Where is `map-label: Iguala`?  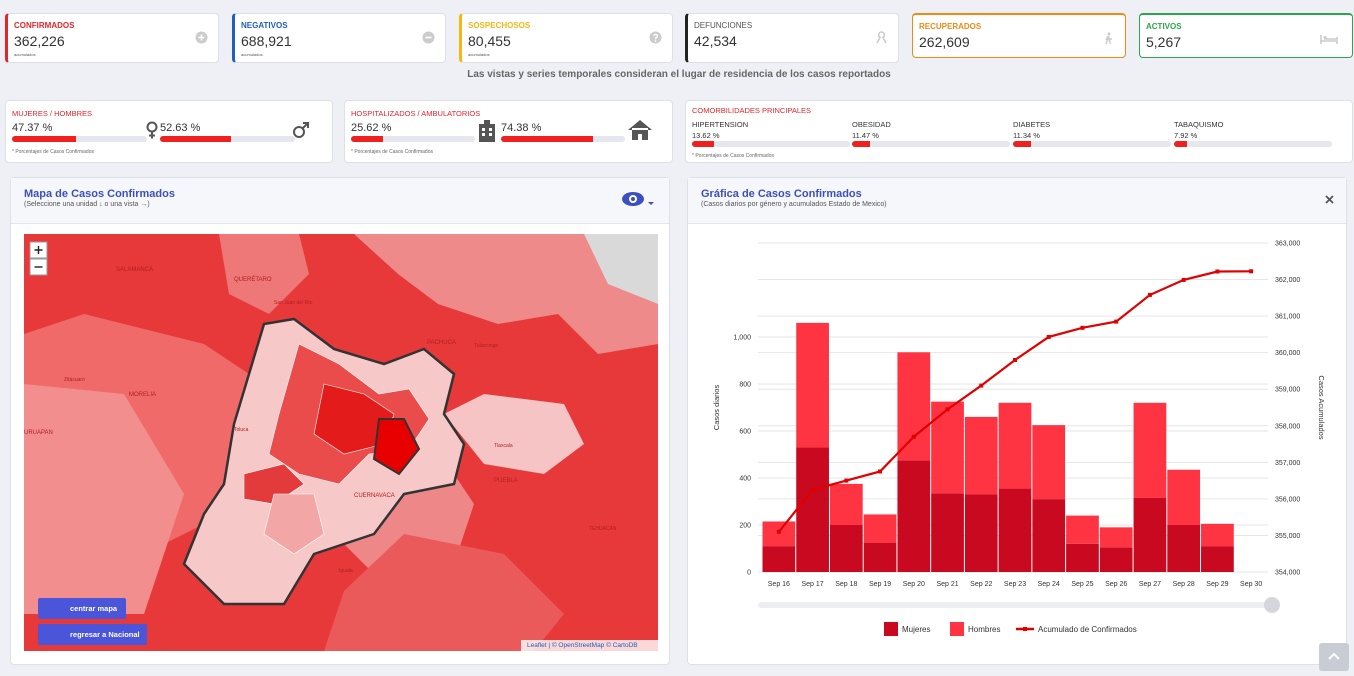 map-label: Iguala is located at coordinates (346, 571).